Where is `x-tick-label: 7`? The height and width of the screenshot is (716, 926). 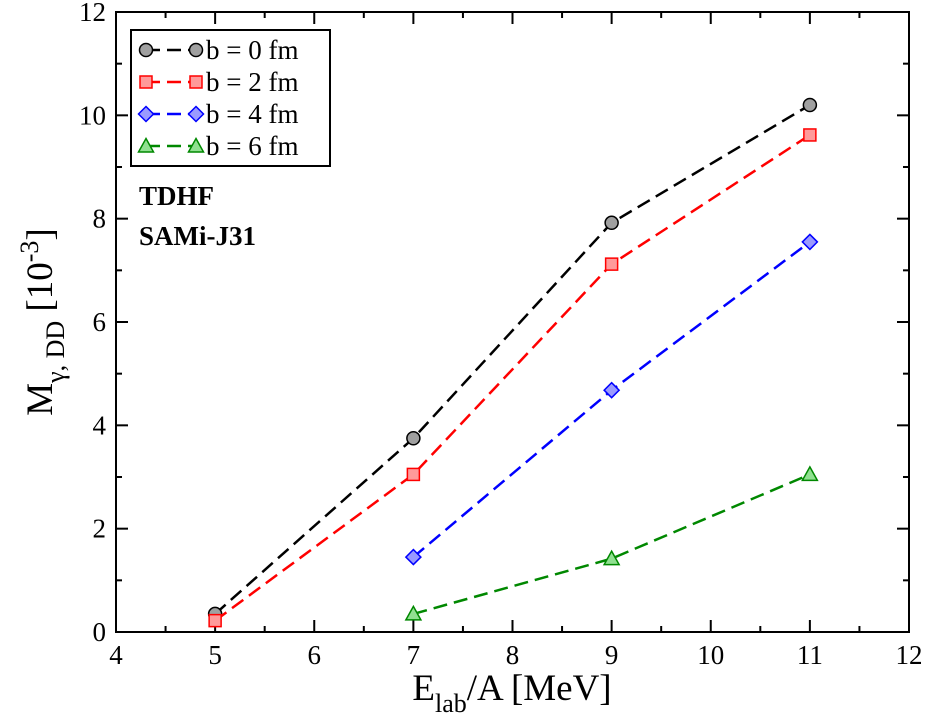 x-tick-label: 7 is located at coordinates (414, 655).